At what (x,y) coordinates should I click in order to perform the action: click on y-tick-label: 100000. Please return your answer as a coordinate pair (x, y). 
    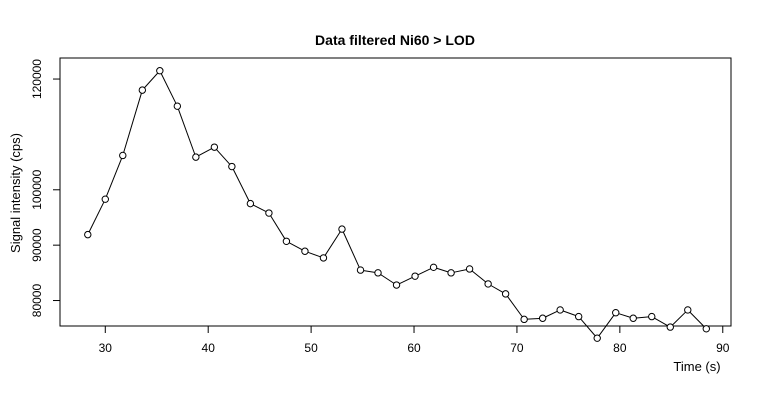
    Looking at the image, I should click on (37, 189).